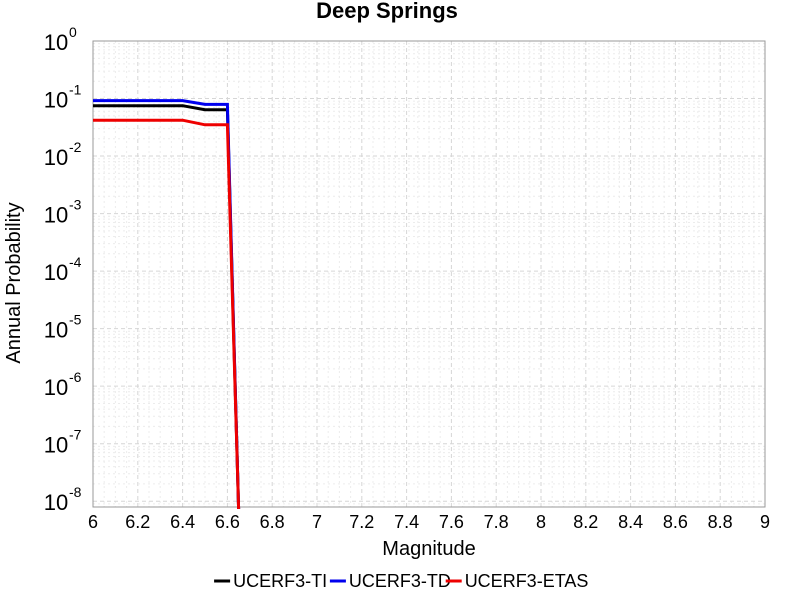  What do you see at coordinates (451, 522) in the screenshot?
I see `x-tick-label: 7.6` at bounding box center [451, 522].